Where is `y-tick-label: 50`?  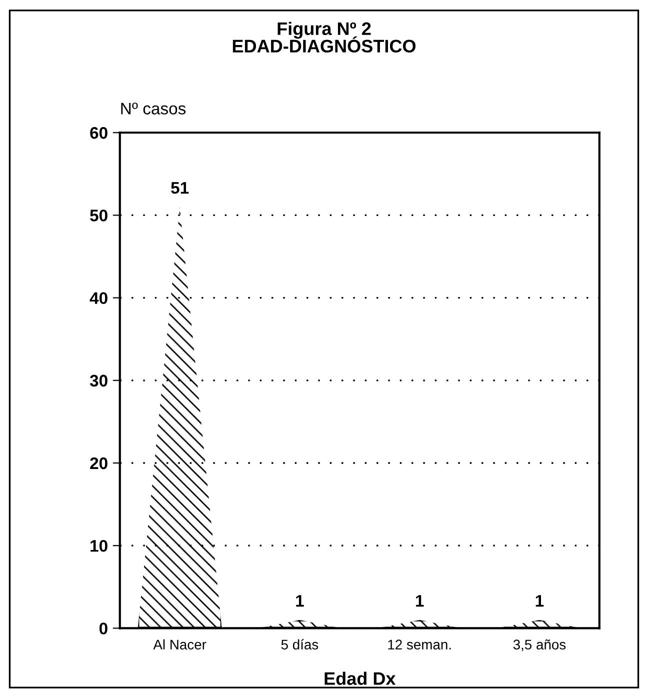 y-tick-label: 50 is located at coordinates (99, 216).